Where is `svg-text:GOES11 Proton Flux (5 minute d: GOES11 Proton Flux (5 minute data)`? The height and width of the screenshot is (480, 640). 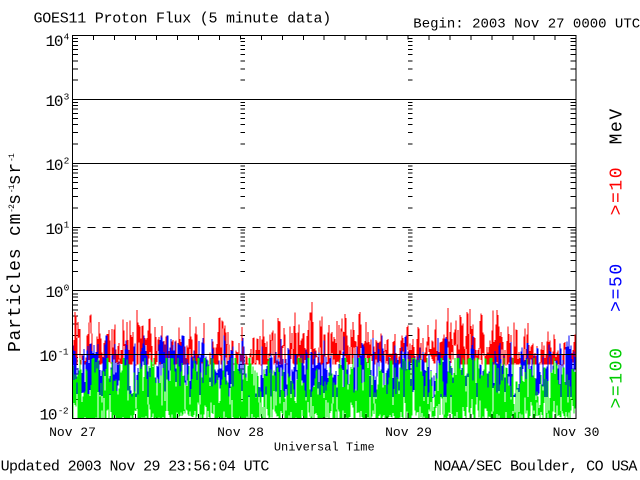 svg-text:GOES11 Proton Flux (5 minute d: GOES11 Proton Flux (5 minute data) is located at coordinates (183, 18).